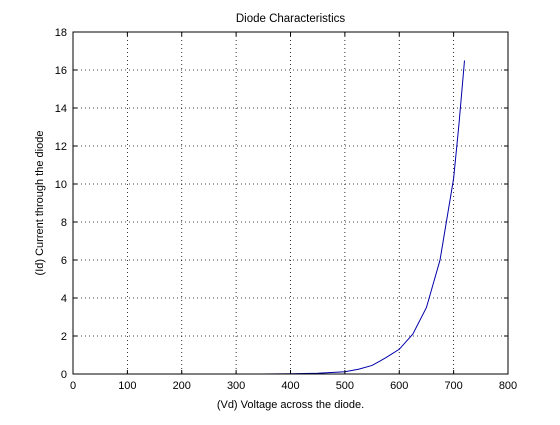 The height and width of the screenshot is (425, 560). What do you see at coordinates (64, 337) in the screenshot?
I see `y-tick-label: 2` at bounding box center [64, 337].